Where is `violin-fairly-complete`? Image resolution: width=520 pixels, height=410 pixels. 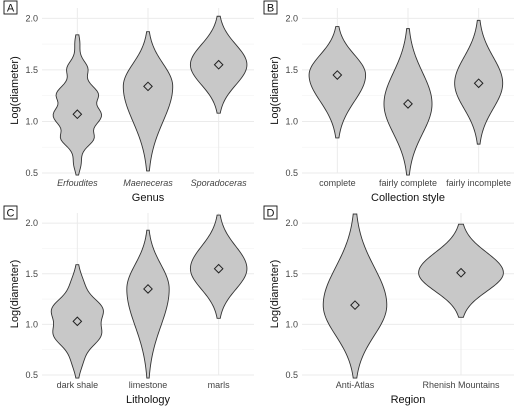
violin-fairly-complete is located at coordinates (408, 102).